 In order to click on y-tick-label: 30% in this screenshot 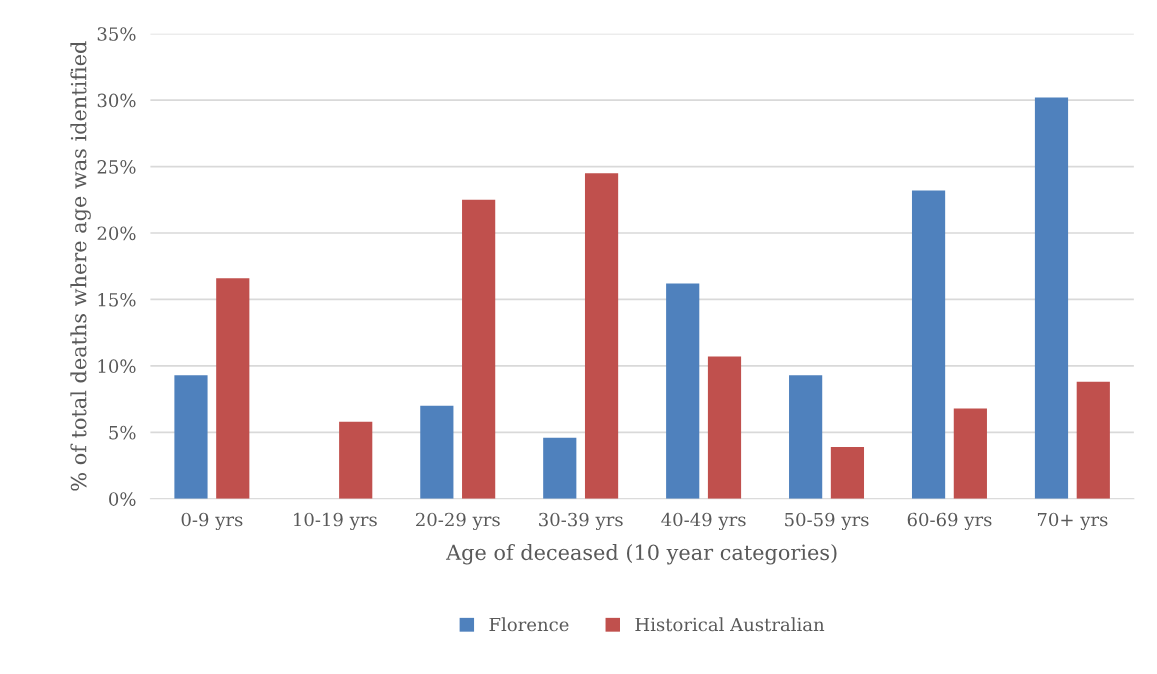, I will do `click(116, 100)`.